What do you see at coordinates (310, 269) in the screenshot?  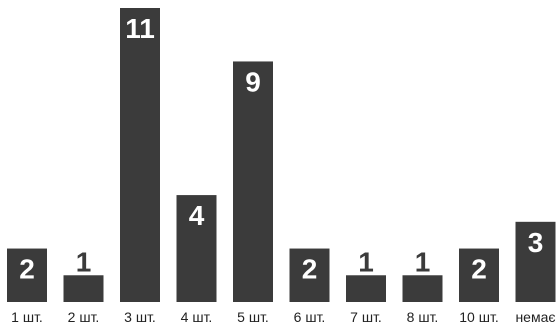 I see `value-label-6: 2` at bounding box center [310, 269].